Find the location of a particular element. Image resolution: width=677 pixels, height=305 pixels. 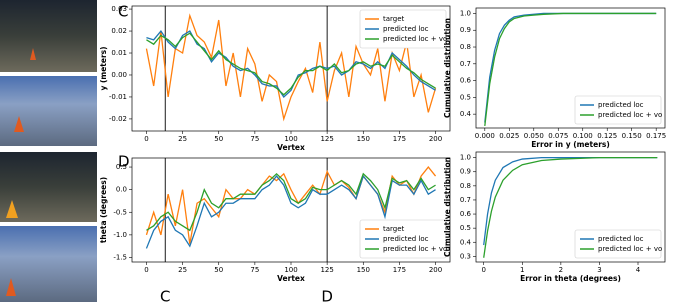

x-tick-label: 1 is located at coordinates (522, 270).